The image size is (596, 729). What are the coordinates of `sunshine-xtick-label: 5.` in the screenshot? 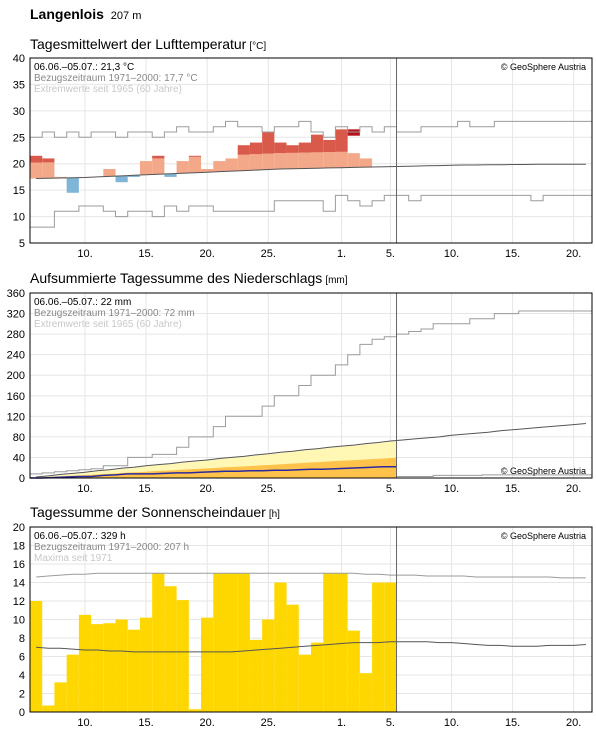 It's located at (390, 723).